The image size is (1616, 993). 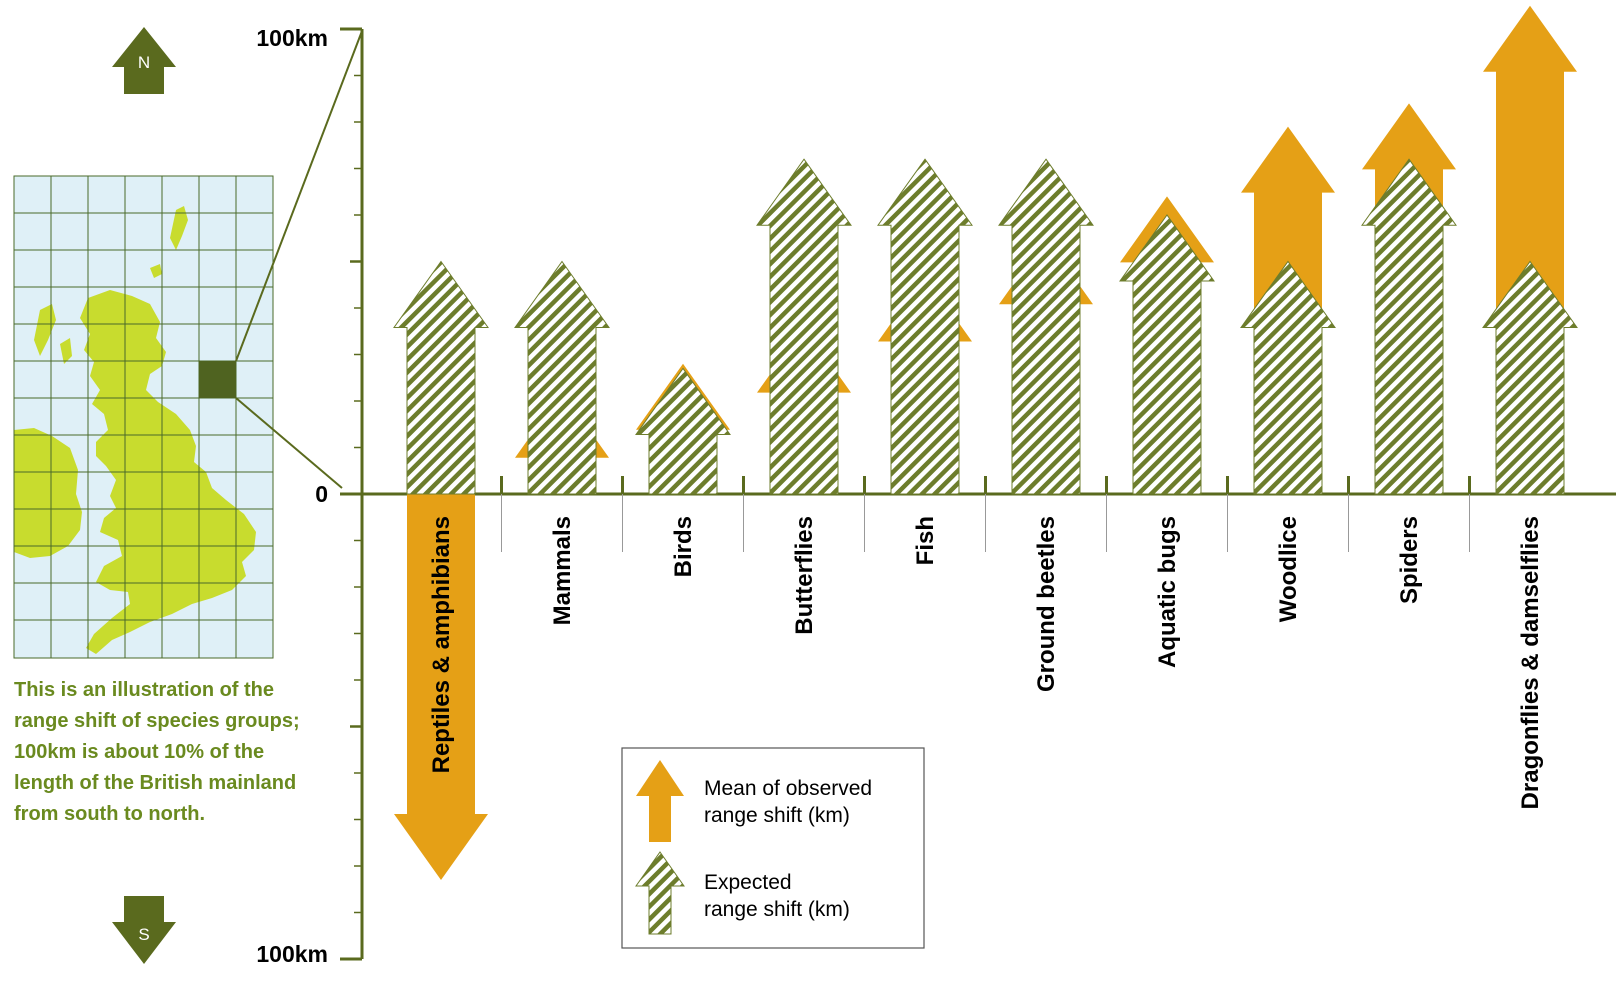 What do you see at coordinates (217, 379) in the screenshot?
I see `map-highlight-square` at bounding box center [217, 379].